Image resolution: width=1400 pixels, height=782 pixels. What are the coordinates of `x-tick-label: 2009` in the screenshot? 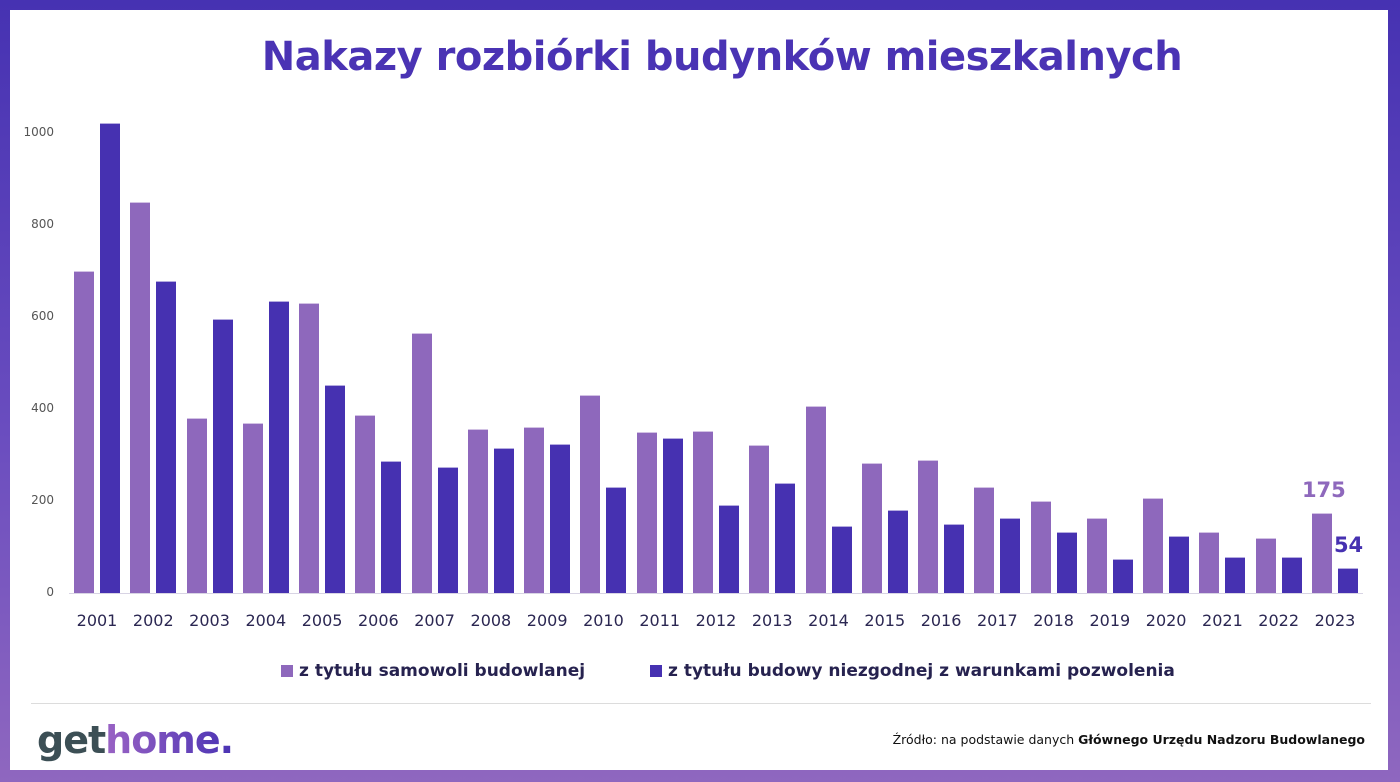 It's located at (547, 620).